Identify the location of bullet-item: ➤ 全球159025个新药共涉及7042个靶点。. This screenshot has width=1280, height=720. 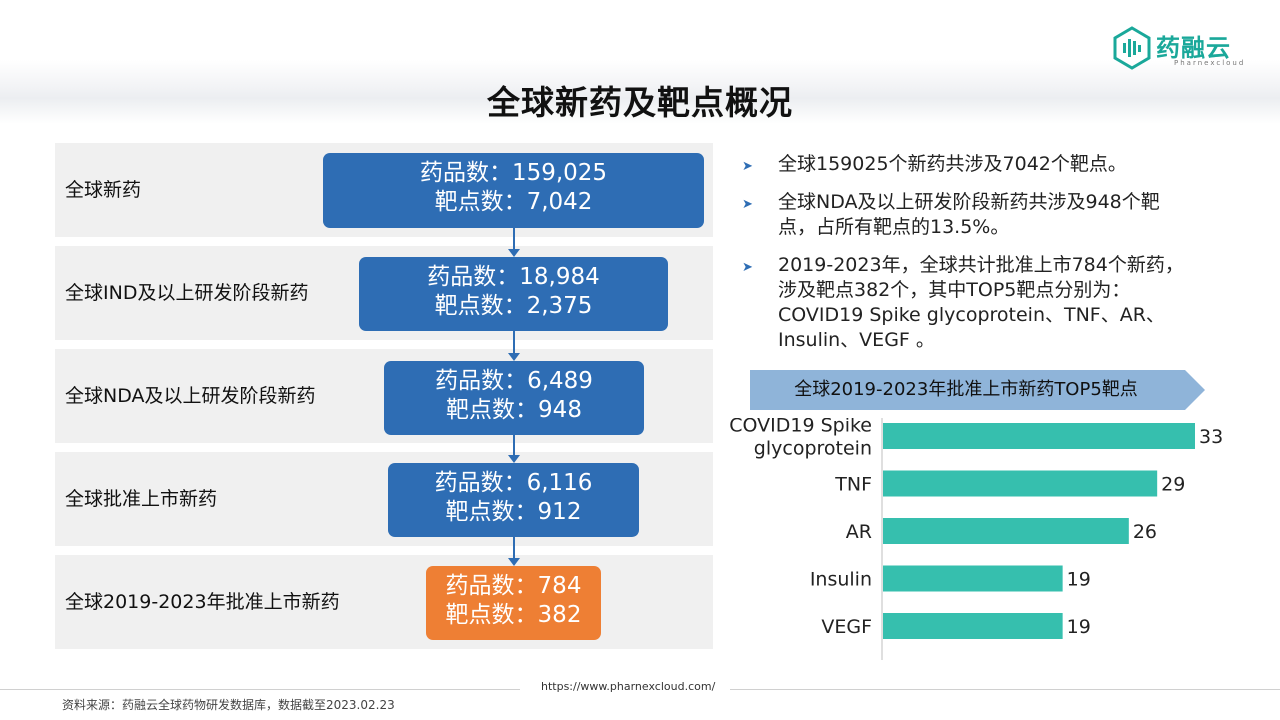
(1002, 164).